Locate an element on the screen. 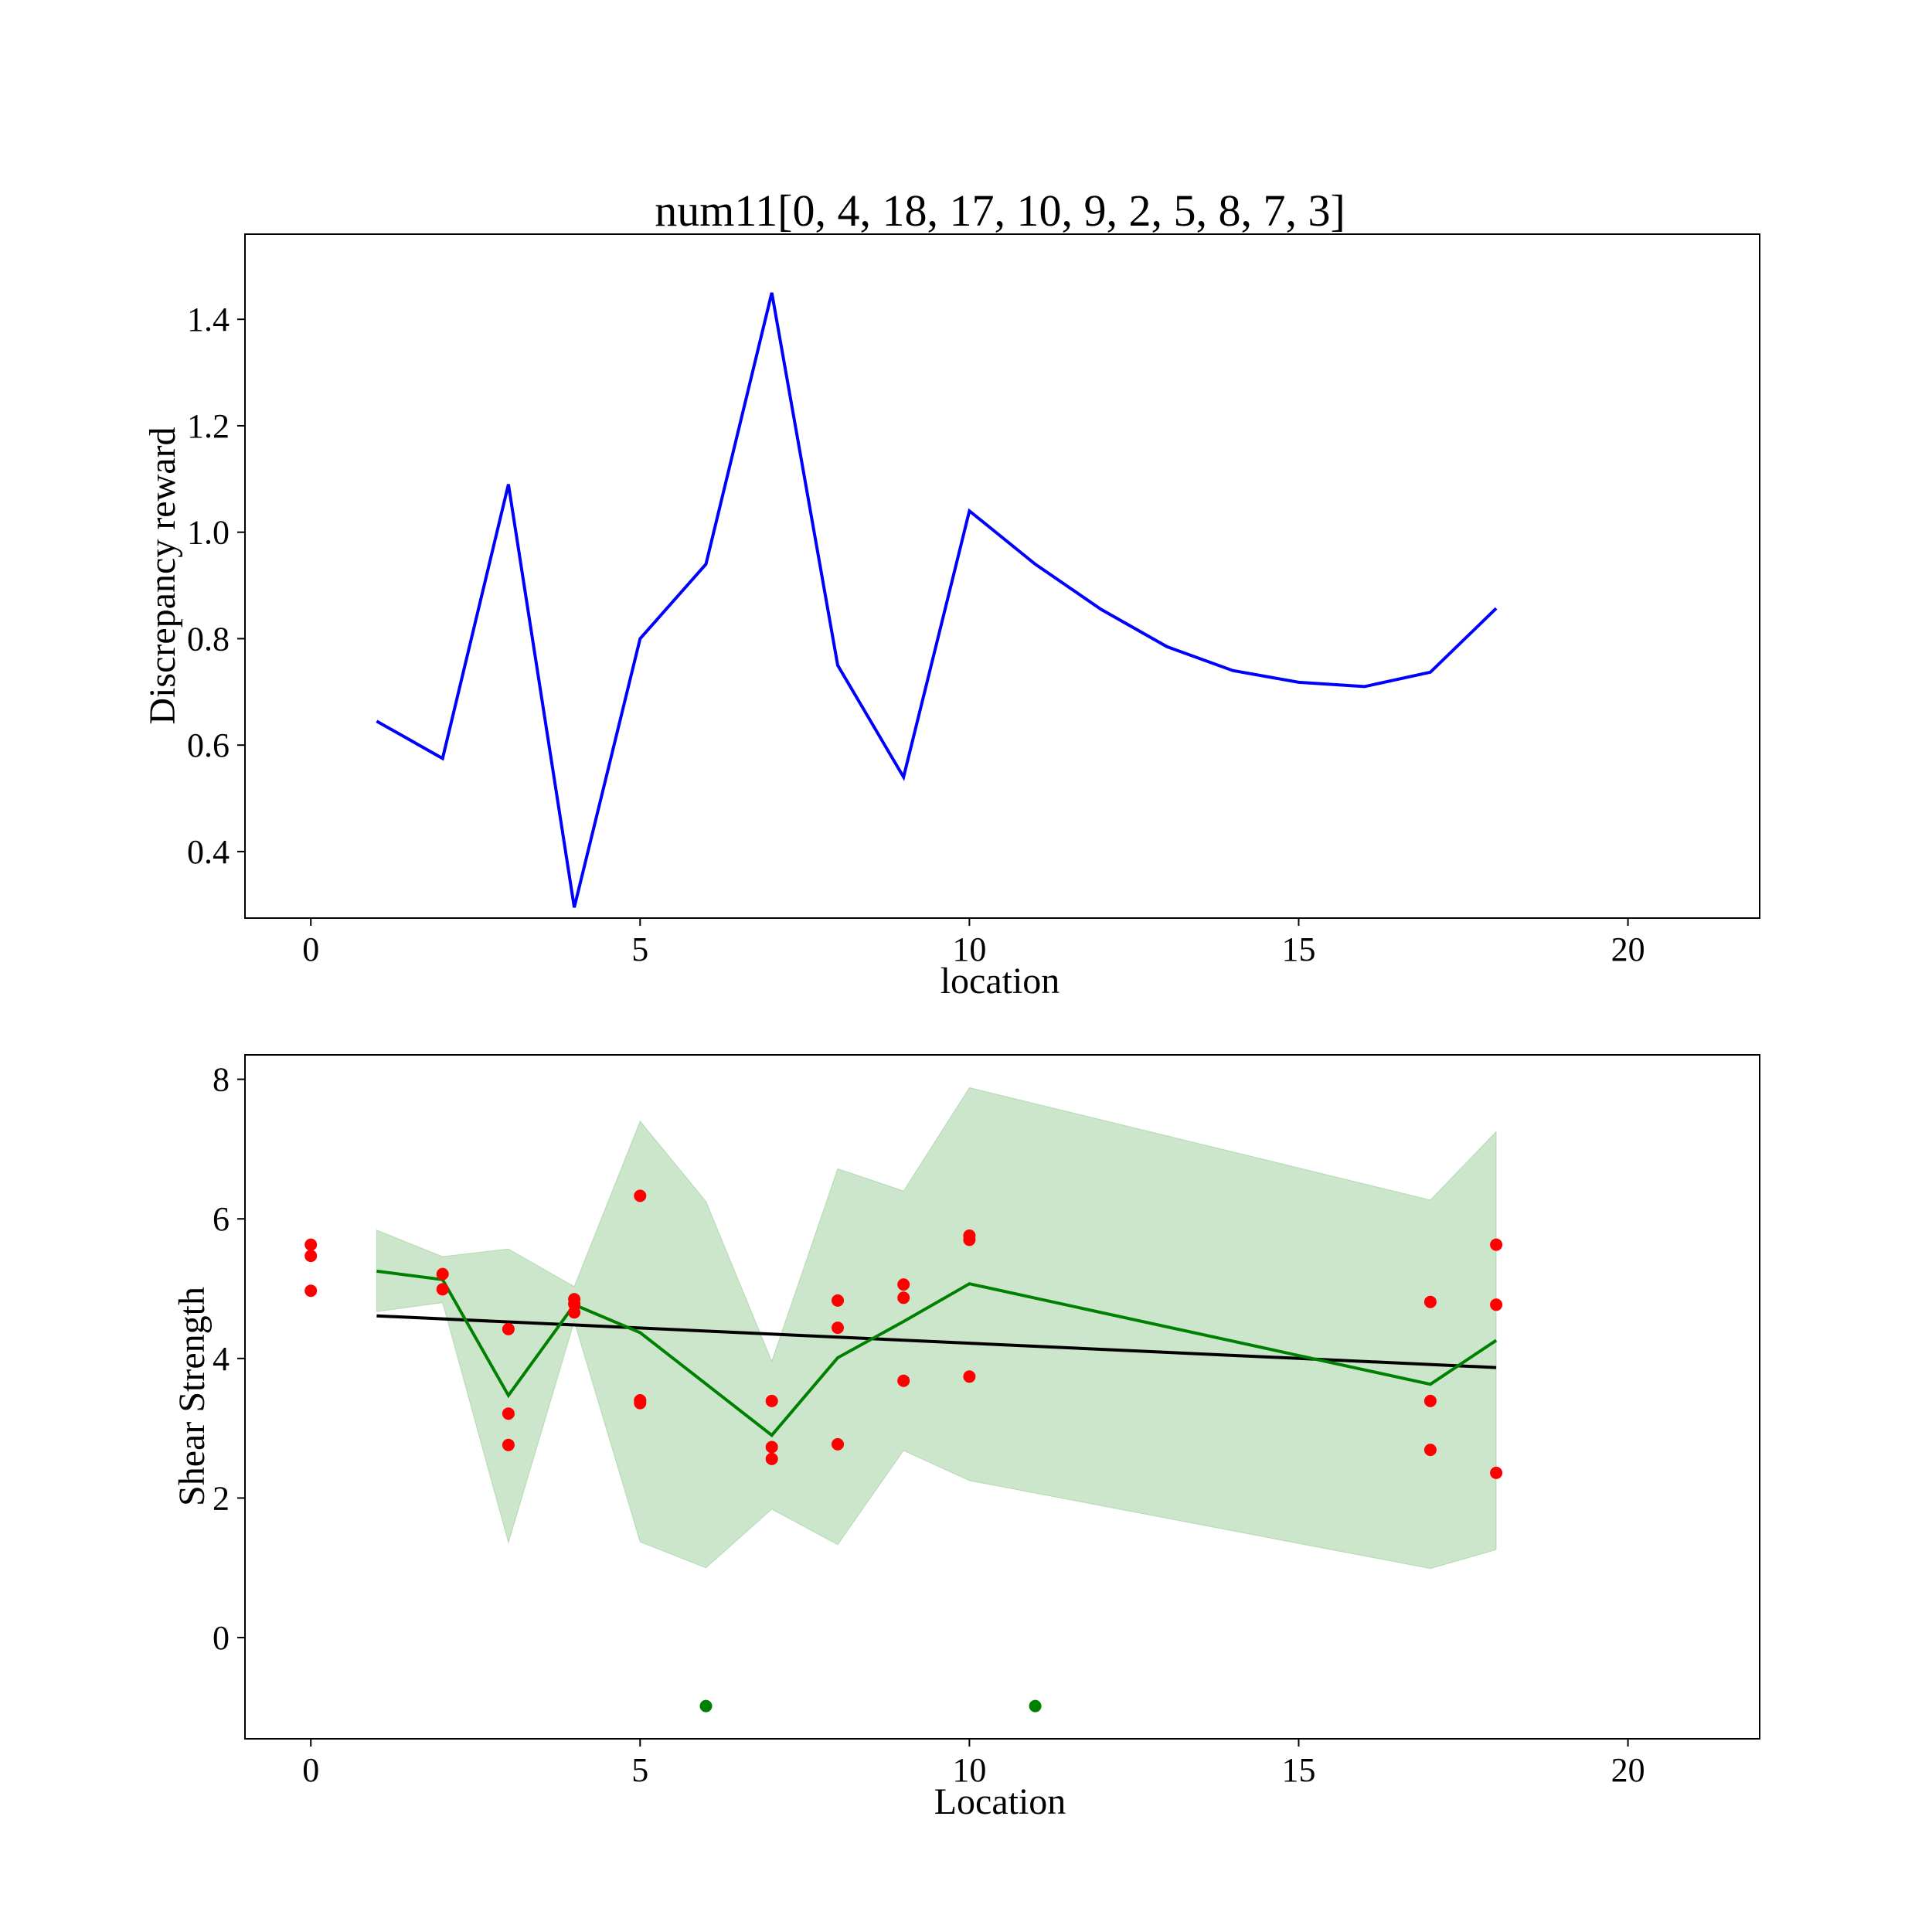 This screenshot has width=1932, height=1932. y-axis-label: Shear Strength is located at coordinates (192, 1397).